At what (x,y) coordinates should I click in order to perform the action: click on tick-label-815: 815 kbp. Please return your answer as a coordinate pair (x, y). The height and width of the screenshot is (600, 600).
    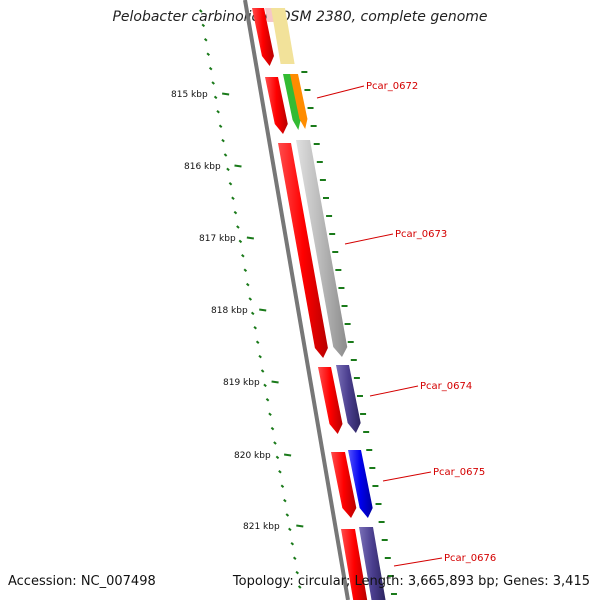
    Looking at the image, I should click on (189, 95).